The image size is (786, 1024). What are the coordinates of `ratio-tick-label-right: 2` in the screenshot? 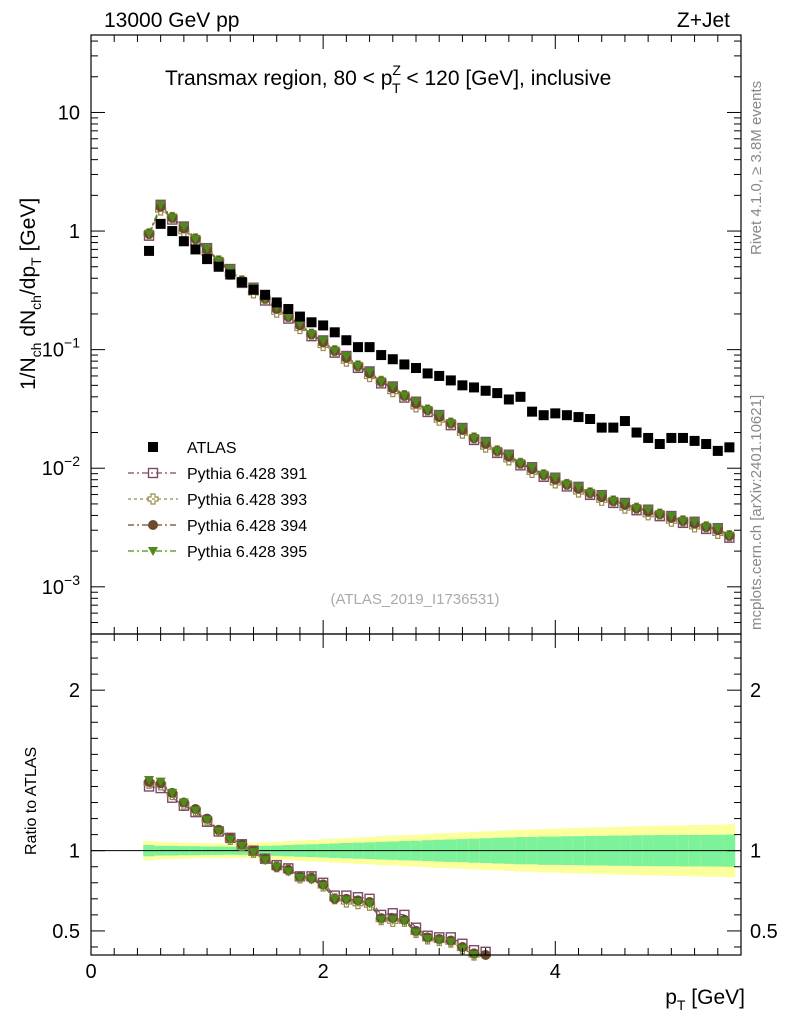 It's located at (755, 691).